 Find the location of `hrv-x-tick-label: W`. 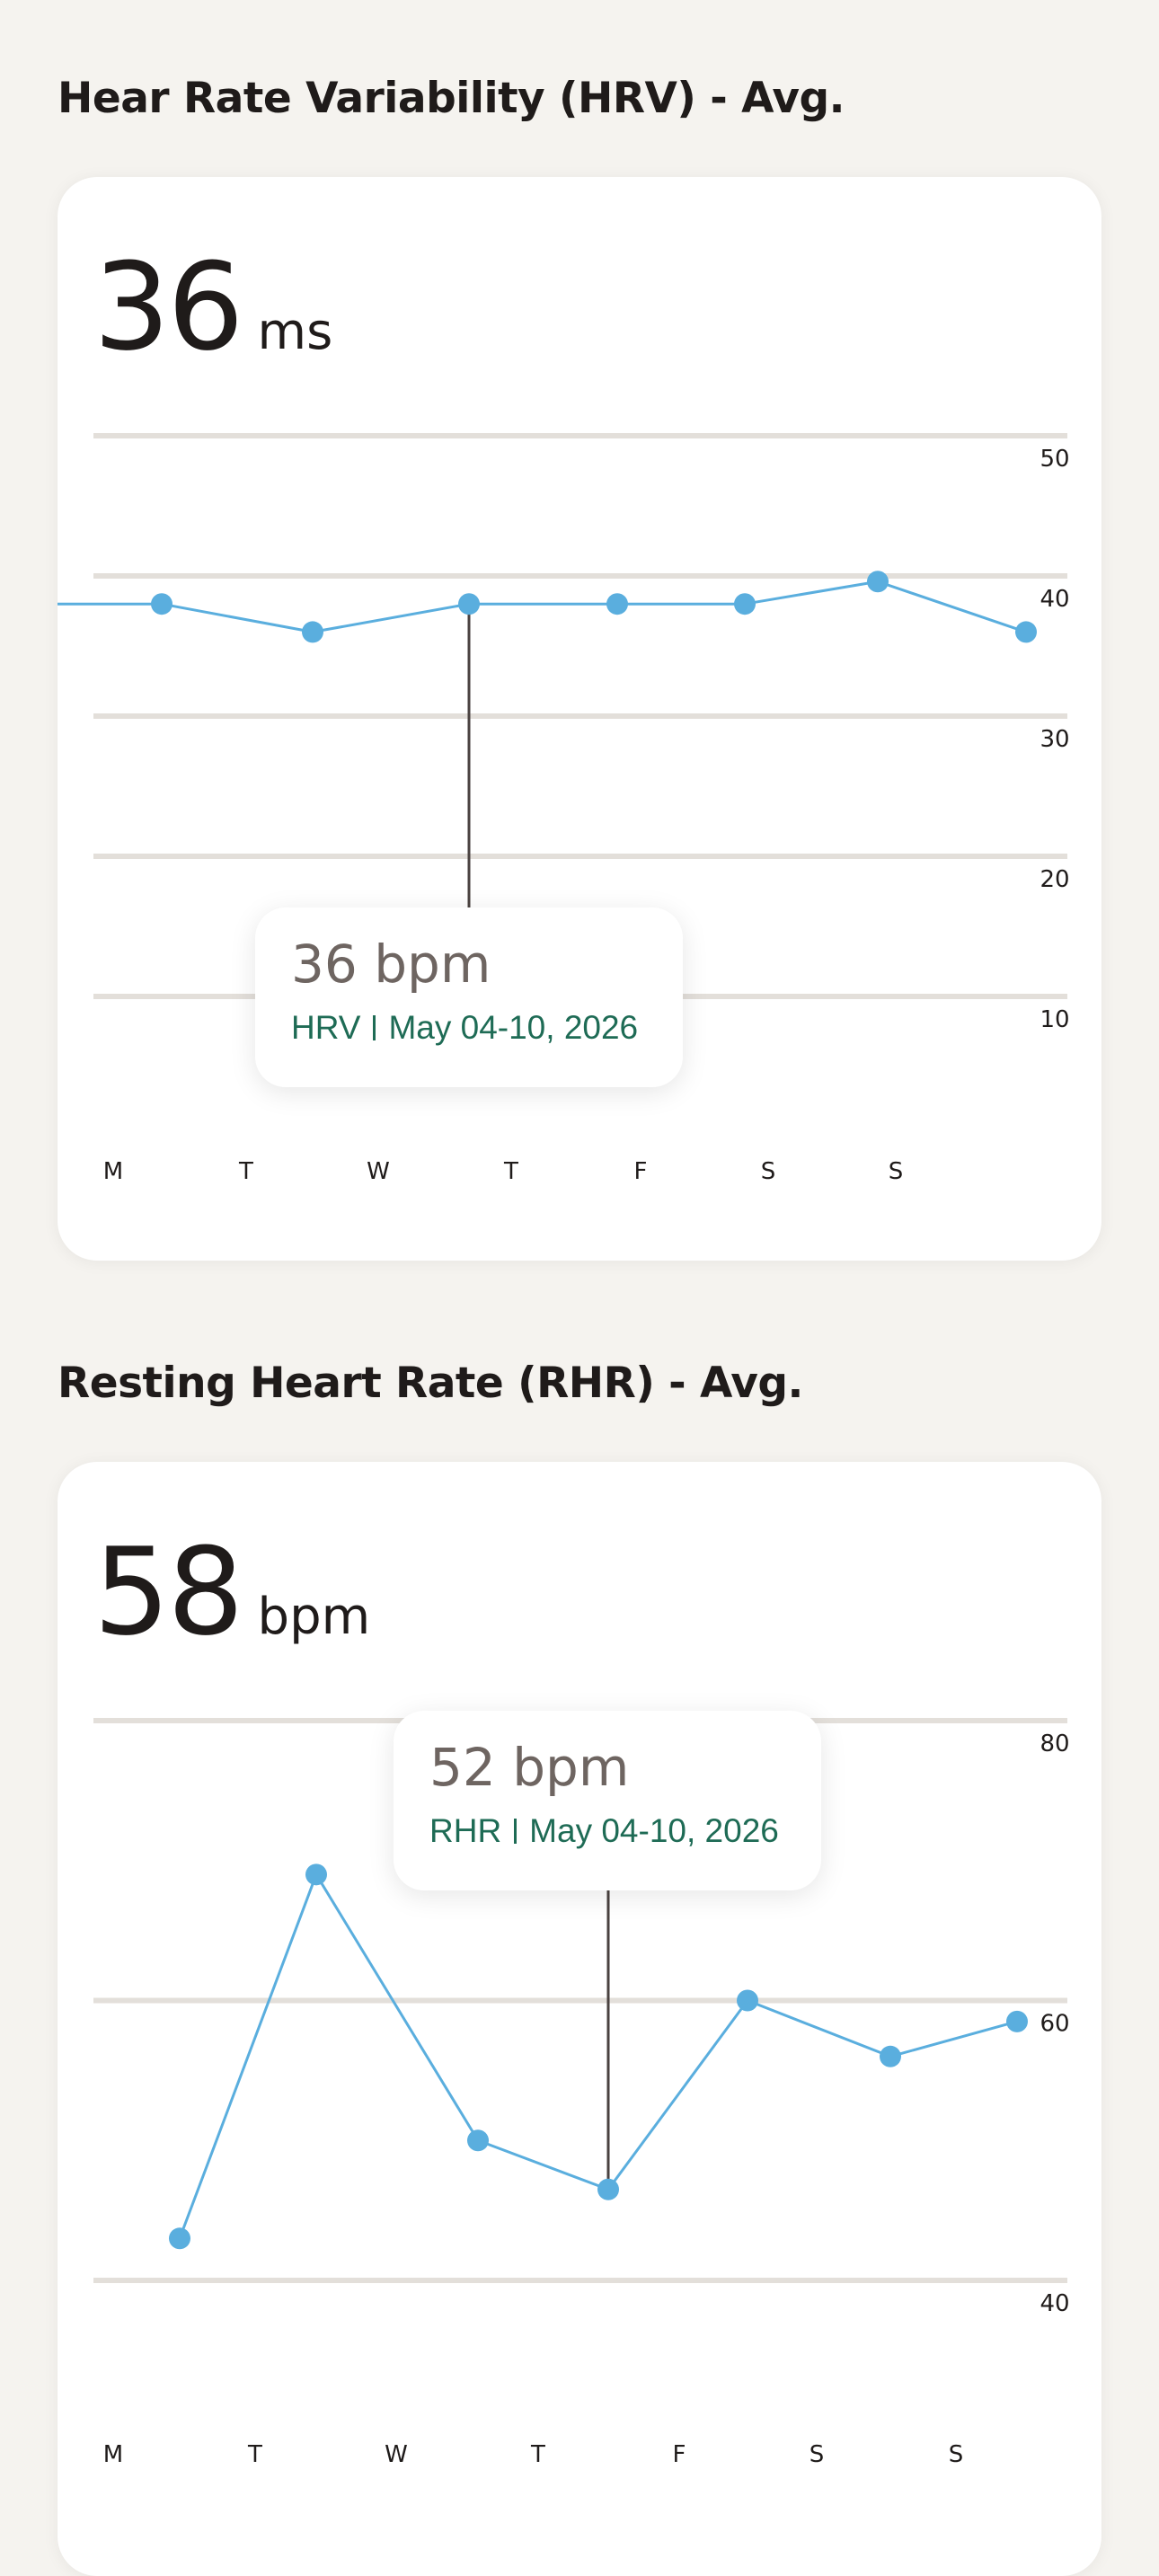

hrv-x-tick-label: W is located at coordinates (378, 1171).